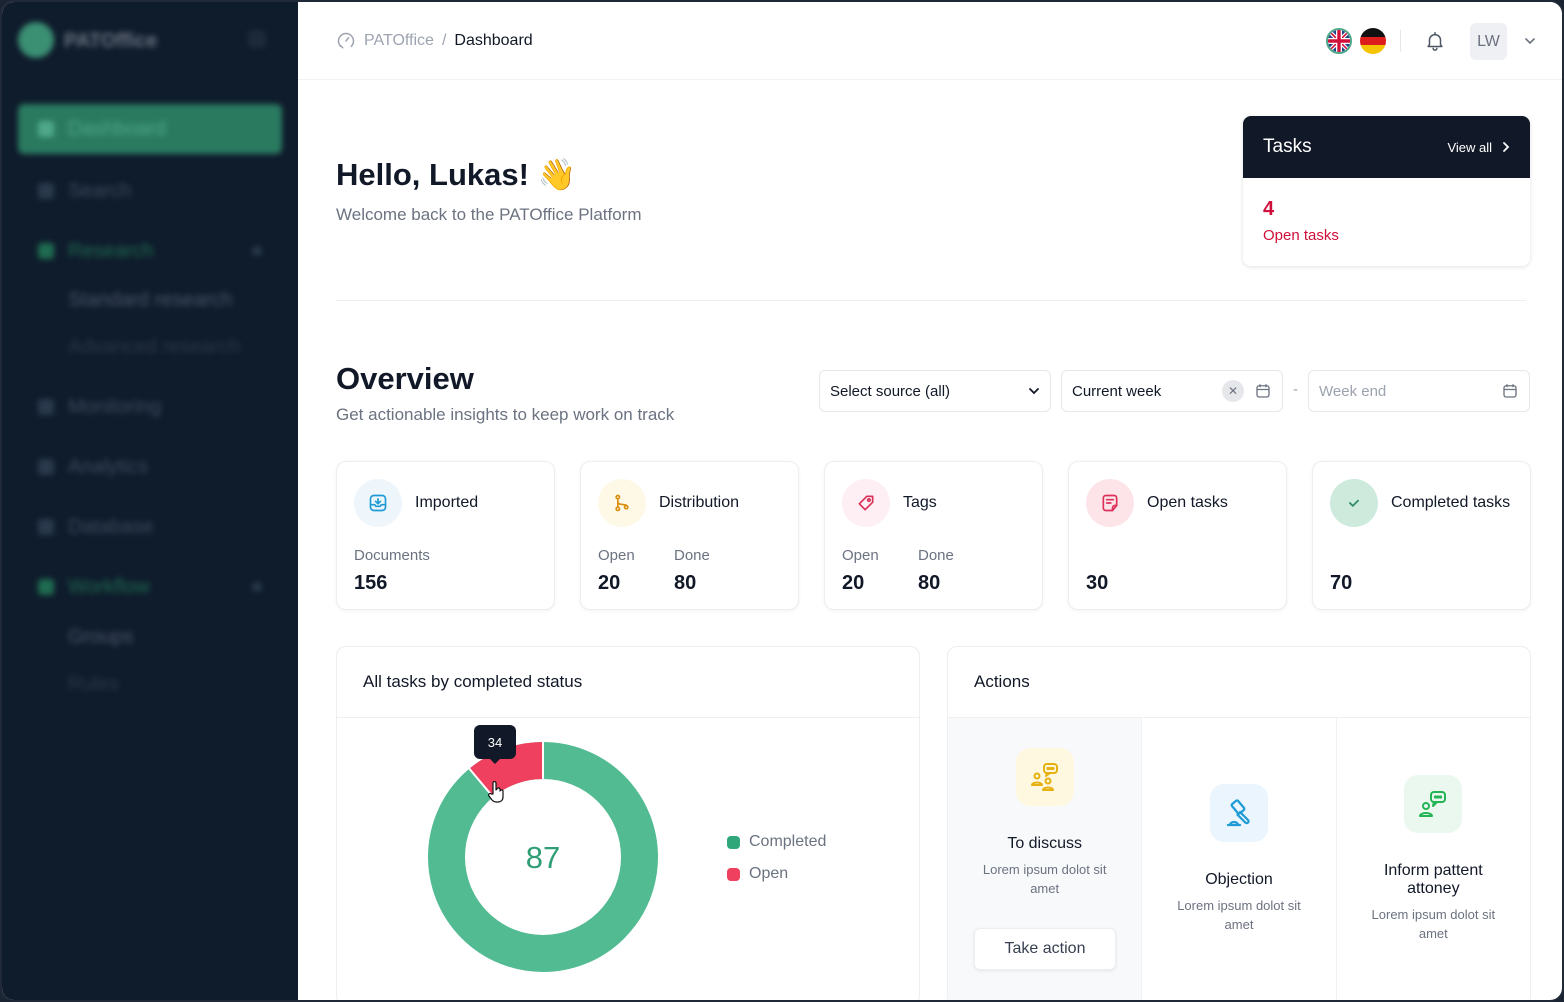 The width and height of the screenshot is (1564, 1002). Describe the element at coordinates (109, 586) in the screenshot. I see `sidebar-item-label: Workflow` at that location.